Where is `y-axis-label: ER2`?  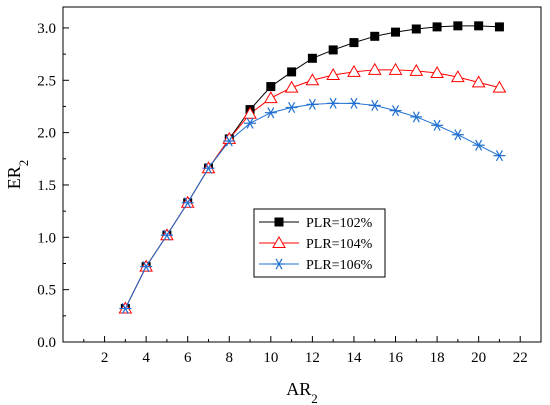 y-axis-label: ER2 is located at coordinates (17, 175).